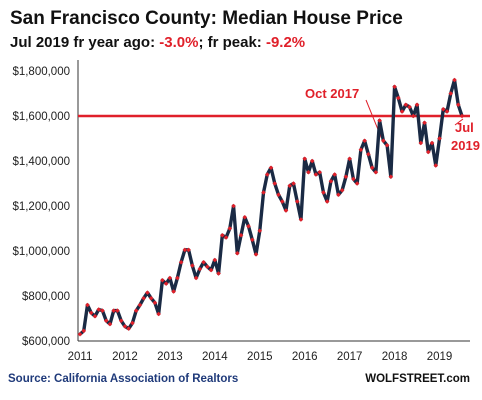 The height and width of the screenshot is (400, 482). What do you see at coordinates (125, 357) in the screenshot?
I see `x-tick-label: 2012` at bounding box center [125, 357].